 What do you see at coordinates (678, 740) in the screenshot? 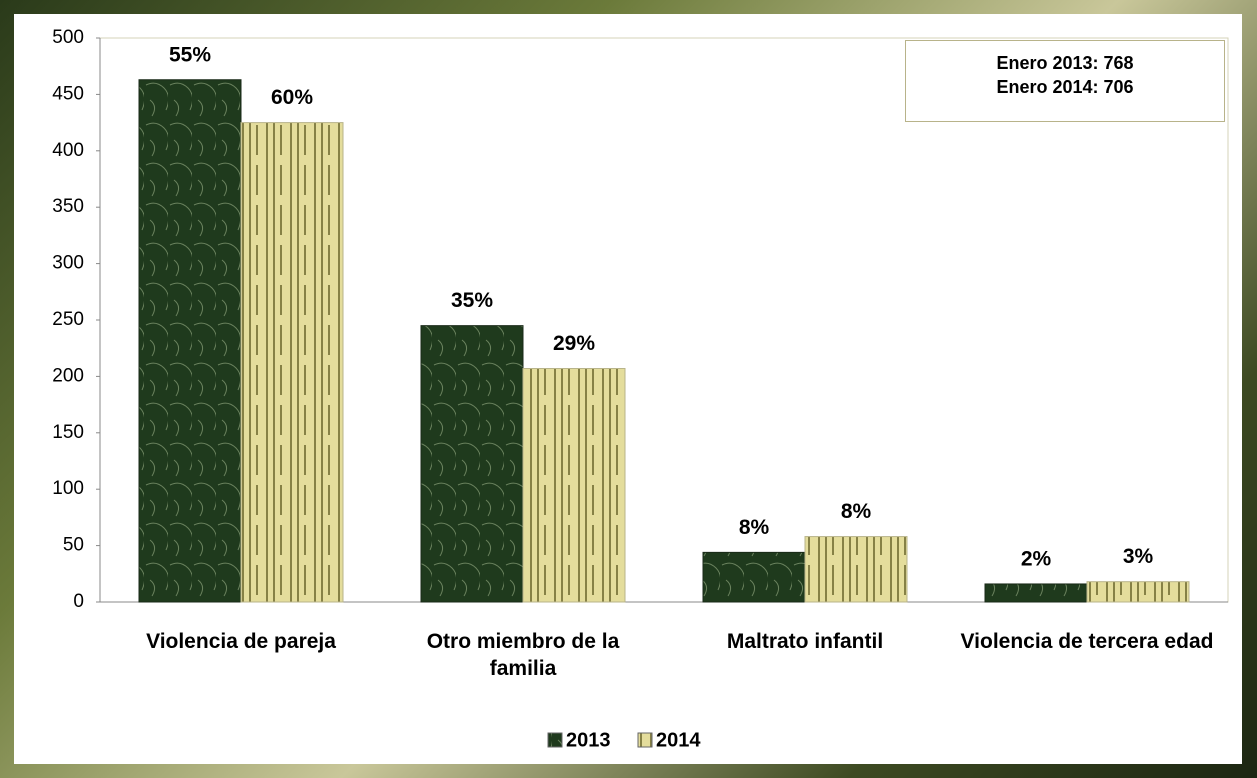
I see `legend-label: 2014` at bounding box center [678, 740].